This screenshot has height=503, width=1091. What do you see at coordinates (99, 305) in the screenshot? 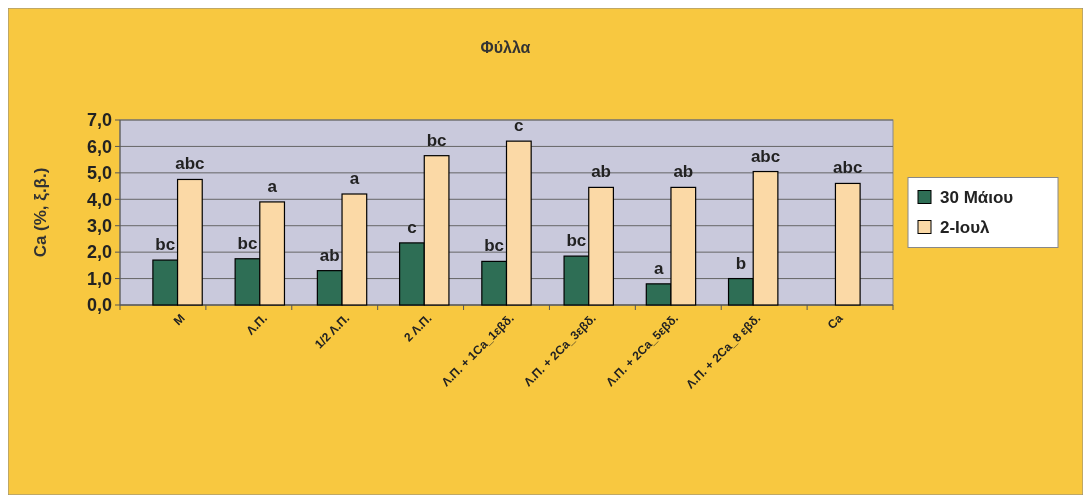
I see `y-tick-label: 0,0` at bounding box center [99, 305].